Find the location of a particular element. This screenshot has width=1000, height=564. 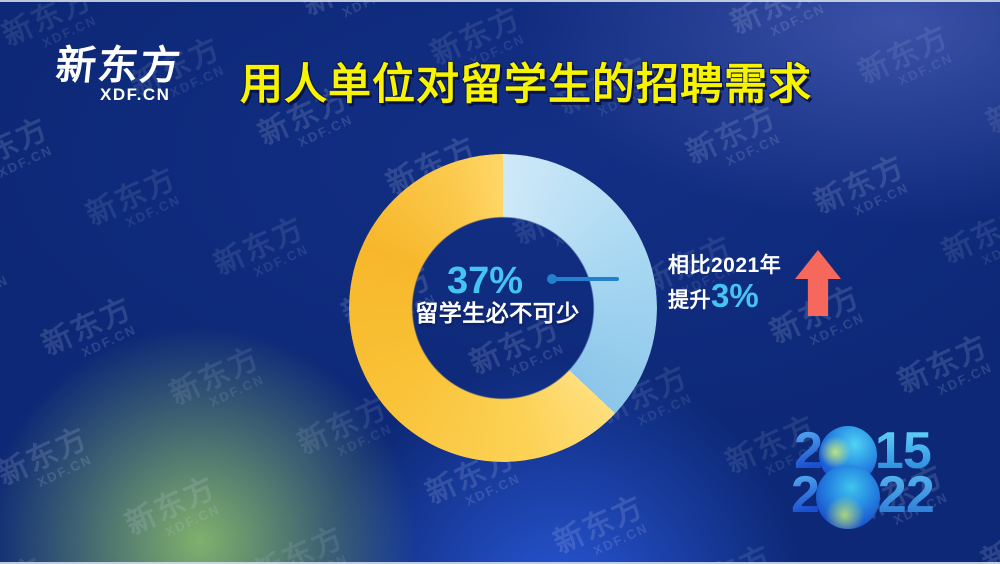

donut-center-label: 留学生必不可少 is located at coordinates (497, 313).